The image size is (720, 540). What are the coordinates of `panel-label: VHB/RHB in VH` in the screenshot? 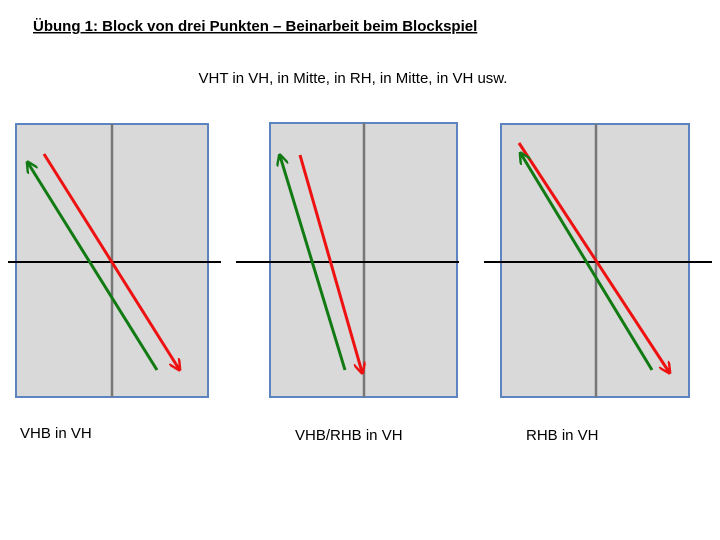 It's located at (349, 435).